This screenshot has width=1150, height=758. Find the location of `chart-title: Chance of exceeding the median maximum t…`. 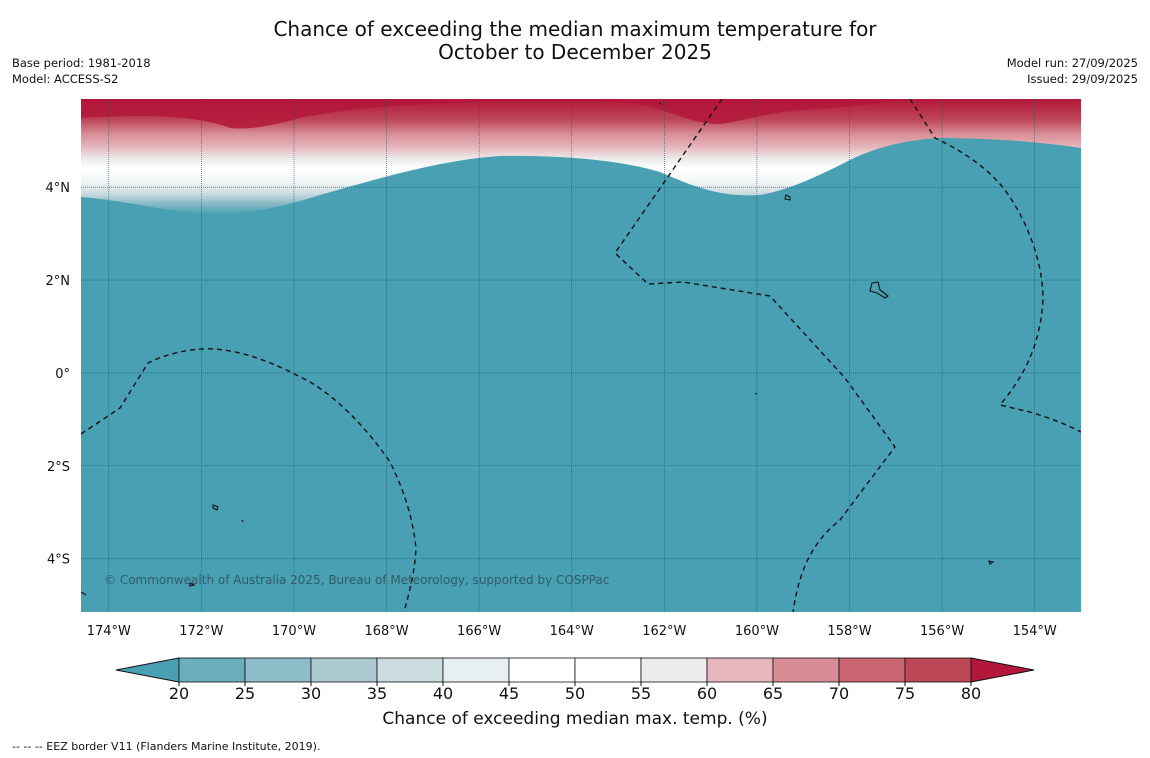

chart-title: Chance of exceeding the median maximum t… is located at coordinates (575, 41).